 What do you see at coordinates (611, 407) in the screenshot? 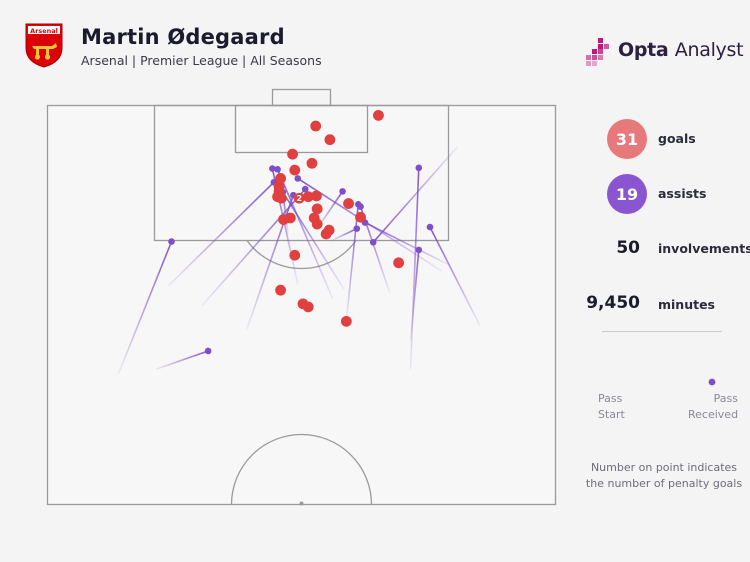
I see `legend-pass-start: Pass Start` at bounding box center [611, 407].